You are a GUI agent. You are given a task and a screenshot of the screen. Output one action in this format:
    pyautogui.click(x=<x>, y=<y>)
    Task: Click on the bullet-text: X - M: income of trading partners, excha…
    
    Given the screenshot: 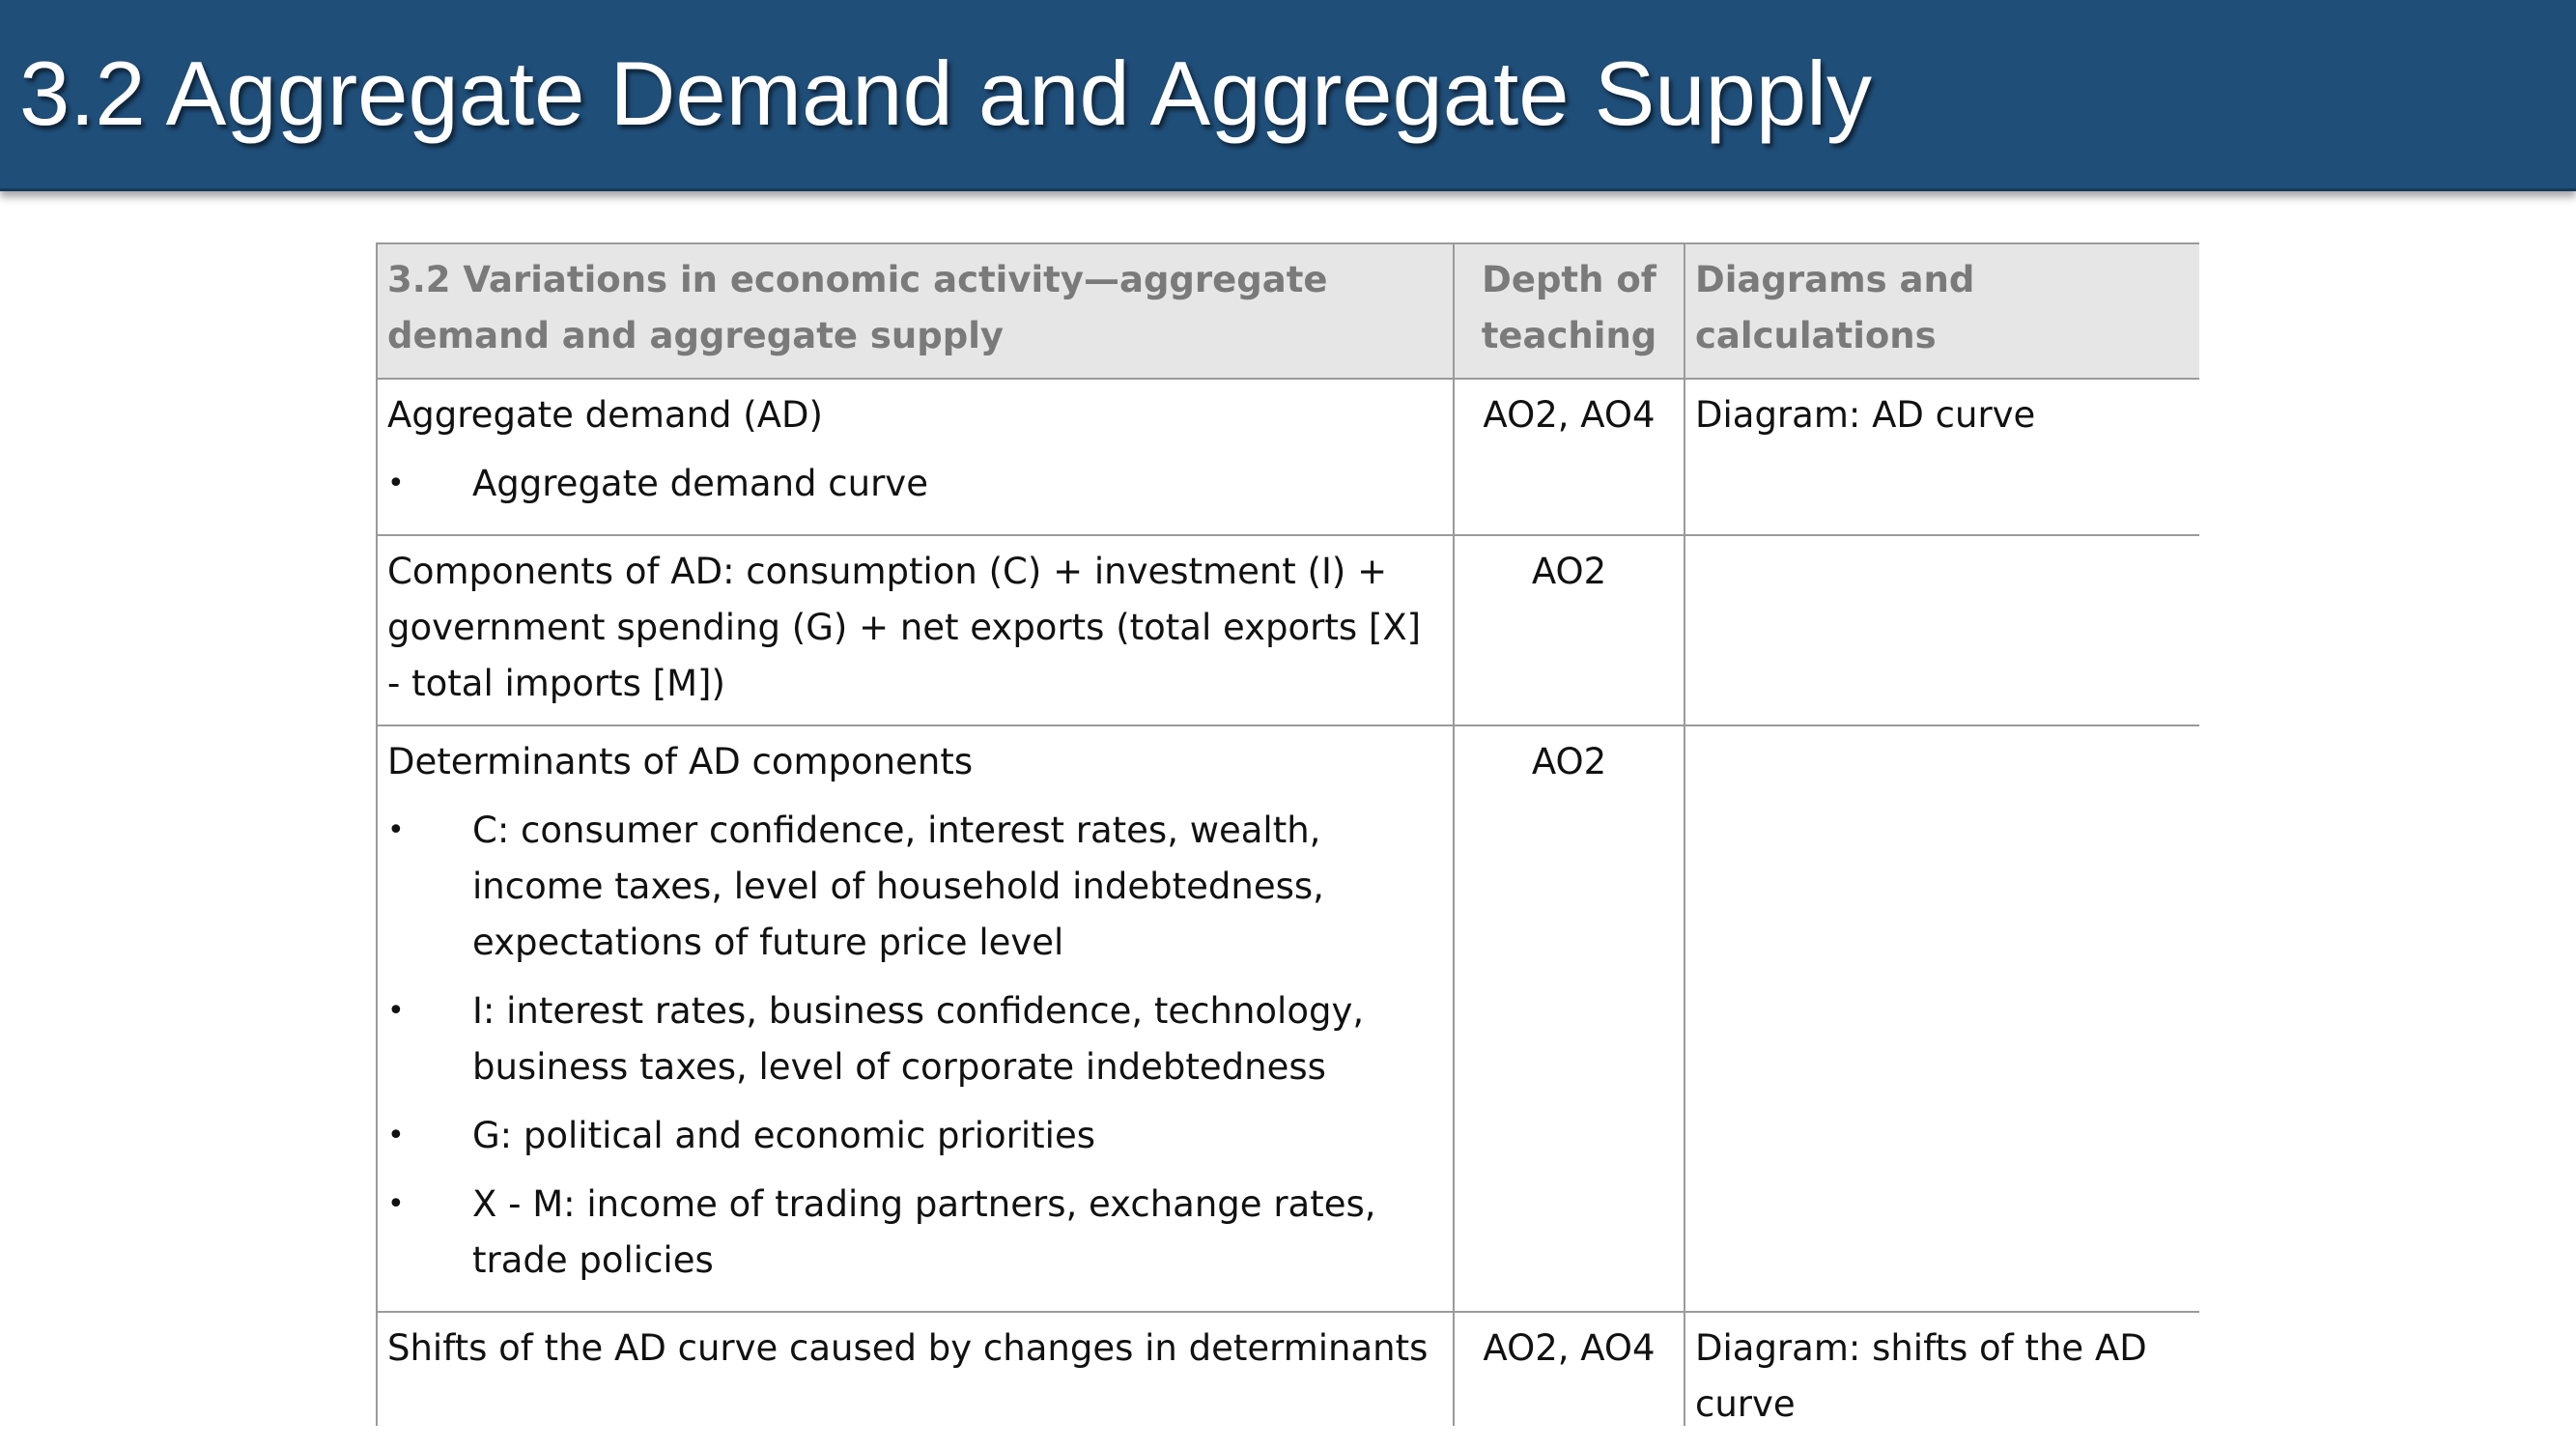 What is the action you would take?
    pyautogui.click(x=924, y=1232)
    